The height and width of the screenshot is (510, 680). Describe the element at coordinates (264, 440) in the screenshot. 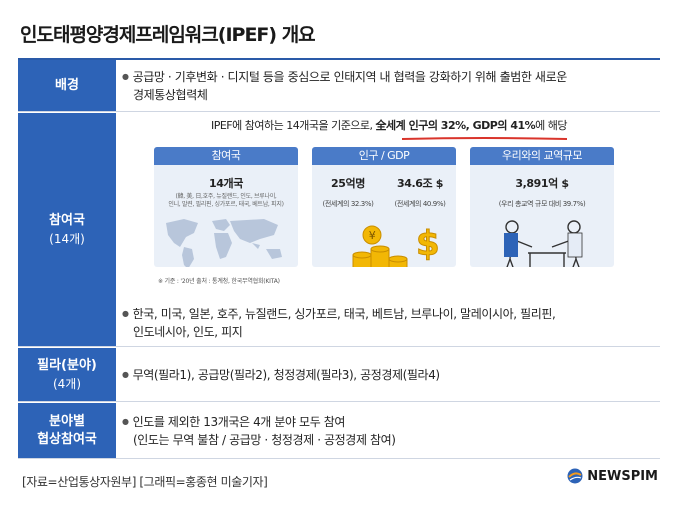

I see `participation-text-line2: (인도는 무역 불참 / 공급망 · 청정경제 · 공정경제 참여)` at that location.